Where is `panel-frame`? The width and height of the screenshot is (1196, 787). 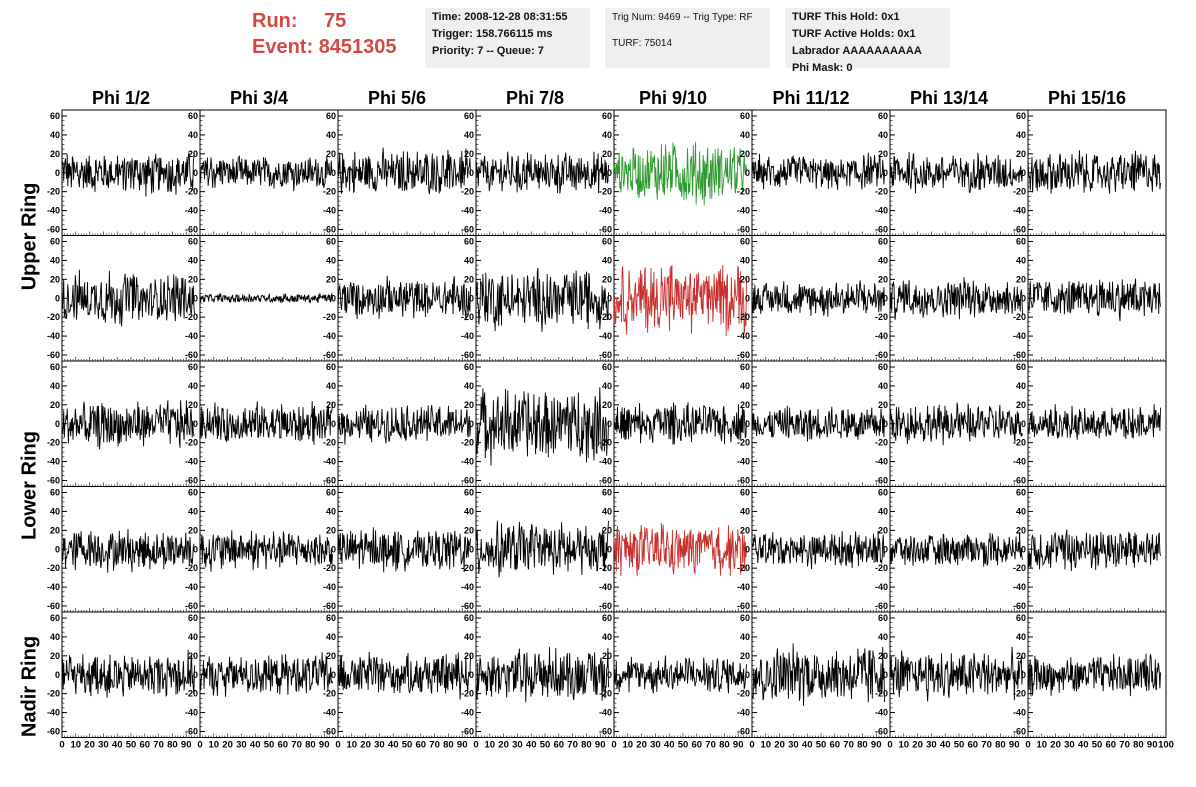 panel-frame is located at coordinates (1097, 172).